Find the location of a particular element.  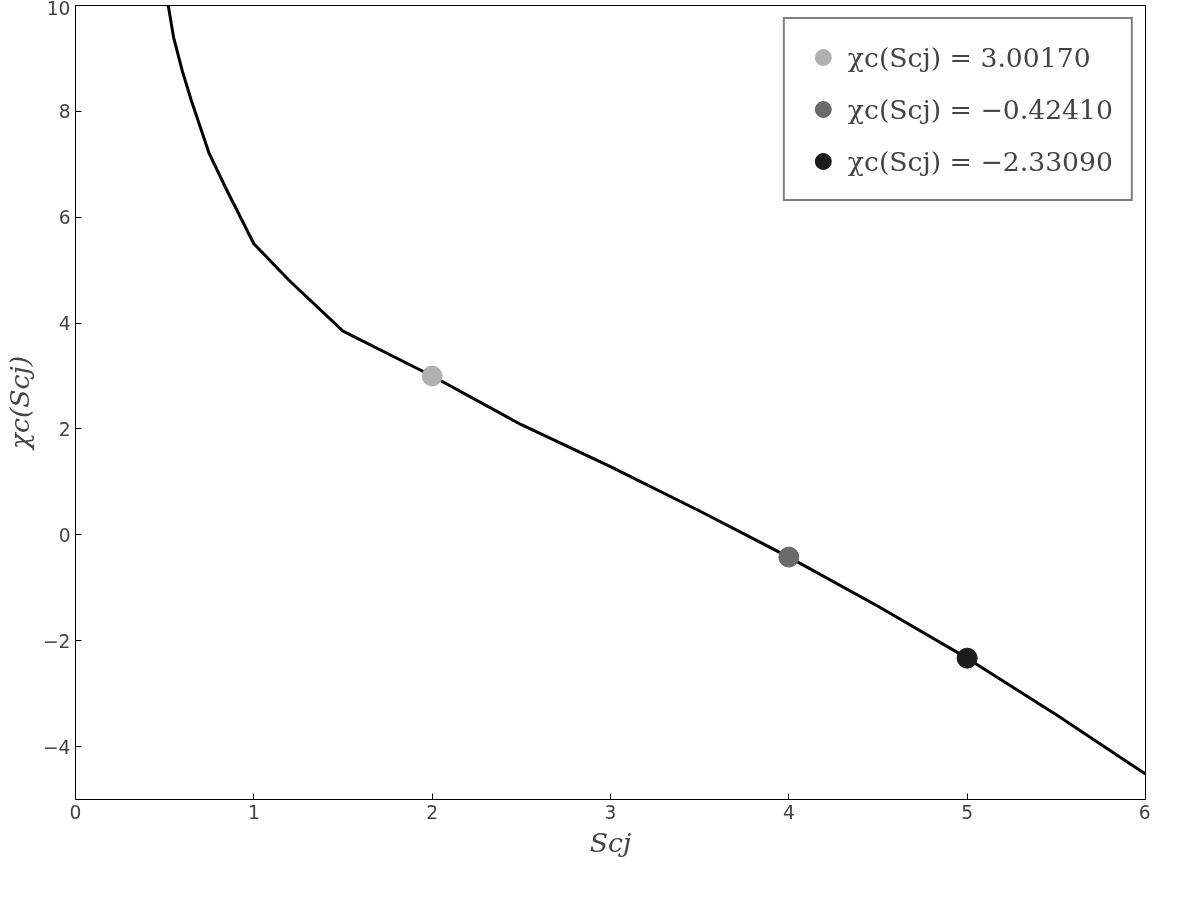

y-tick-label: 2 is located at coordinates (64, 429).